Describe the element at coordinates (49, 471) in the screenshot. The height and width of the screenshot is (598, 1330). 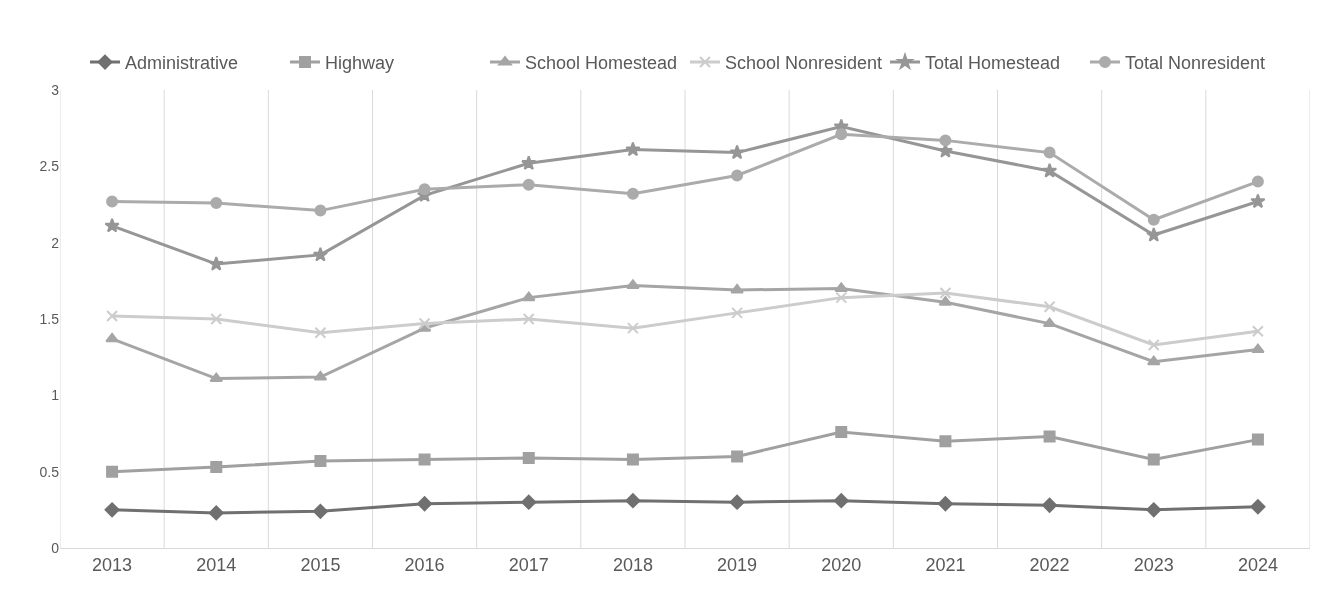
I see `y-tick-label: 0.5` at that location.